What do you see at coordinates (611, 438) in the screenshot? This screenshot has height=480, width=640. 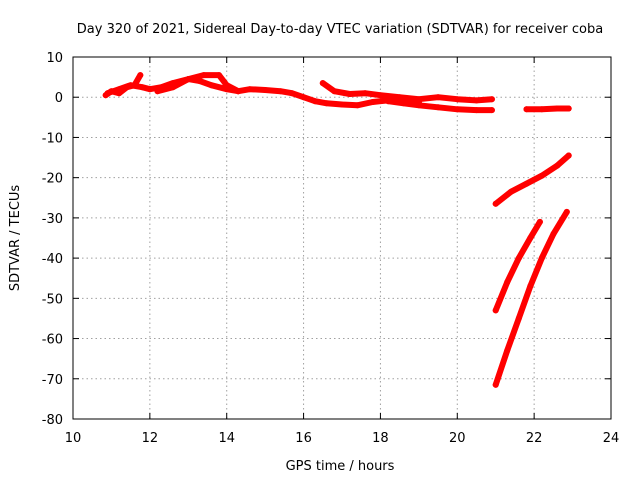 I see `x-tick-label: 24` at bounding box center [611, 438].